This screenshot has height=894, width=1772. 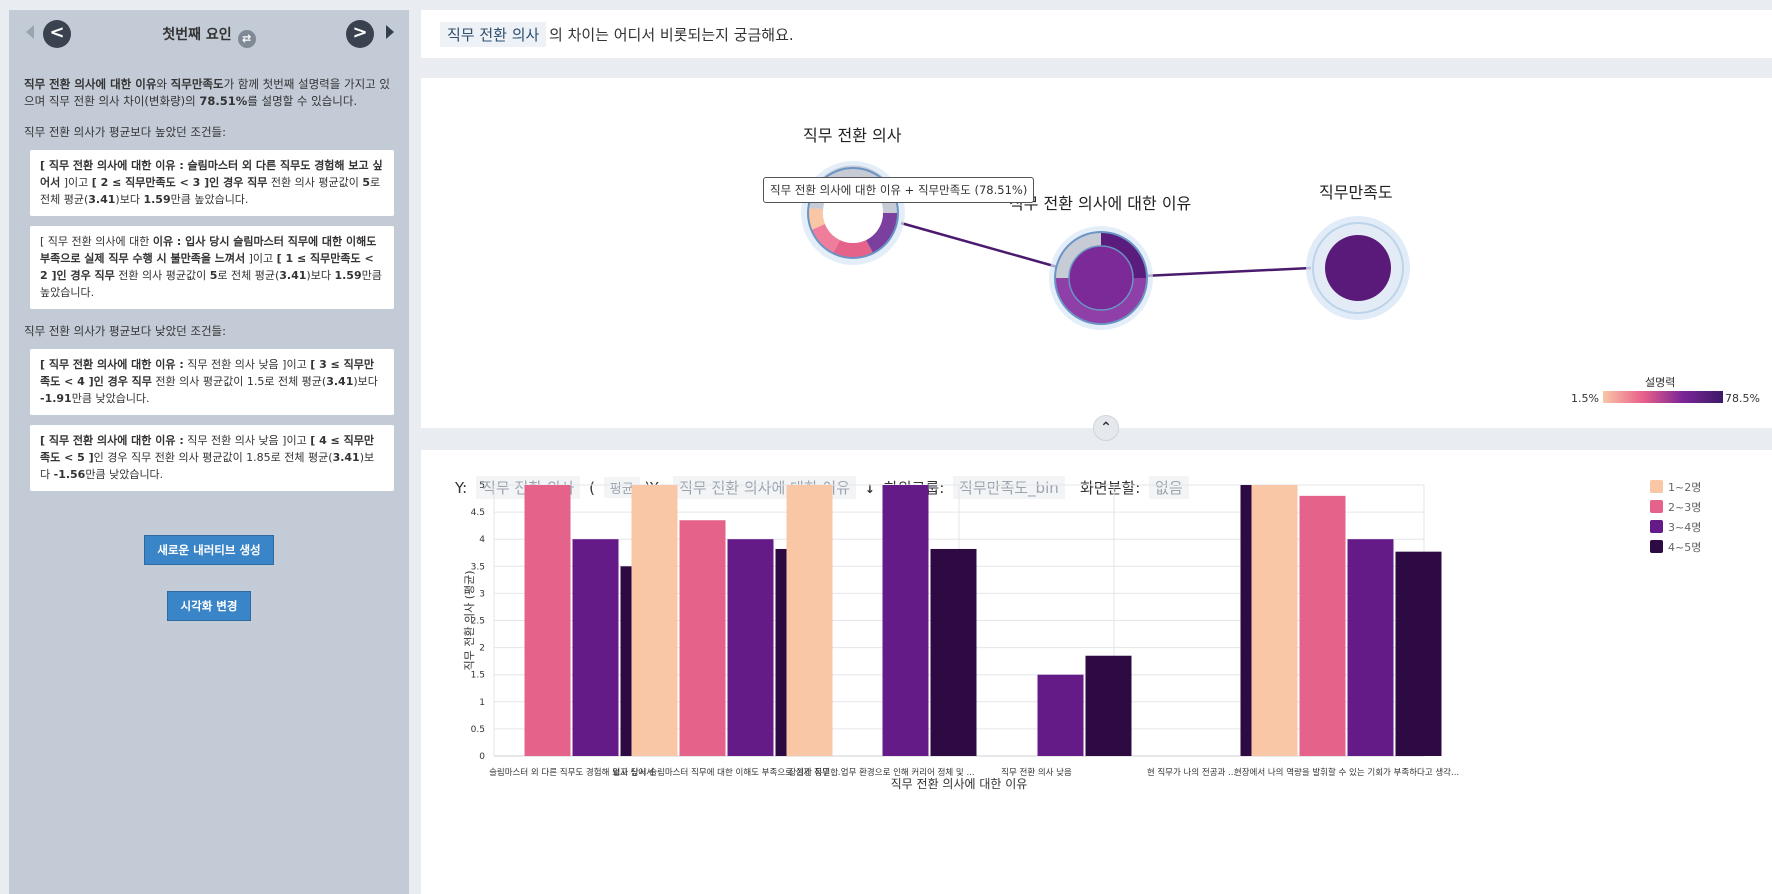 What do you see at coordinates (30, 32) in the screenshot?
I see `prev-triangle-icon` at bounding box center [30, 32].